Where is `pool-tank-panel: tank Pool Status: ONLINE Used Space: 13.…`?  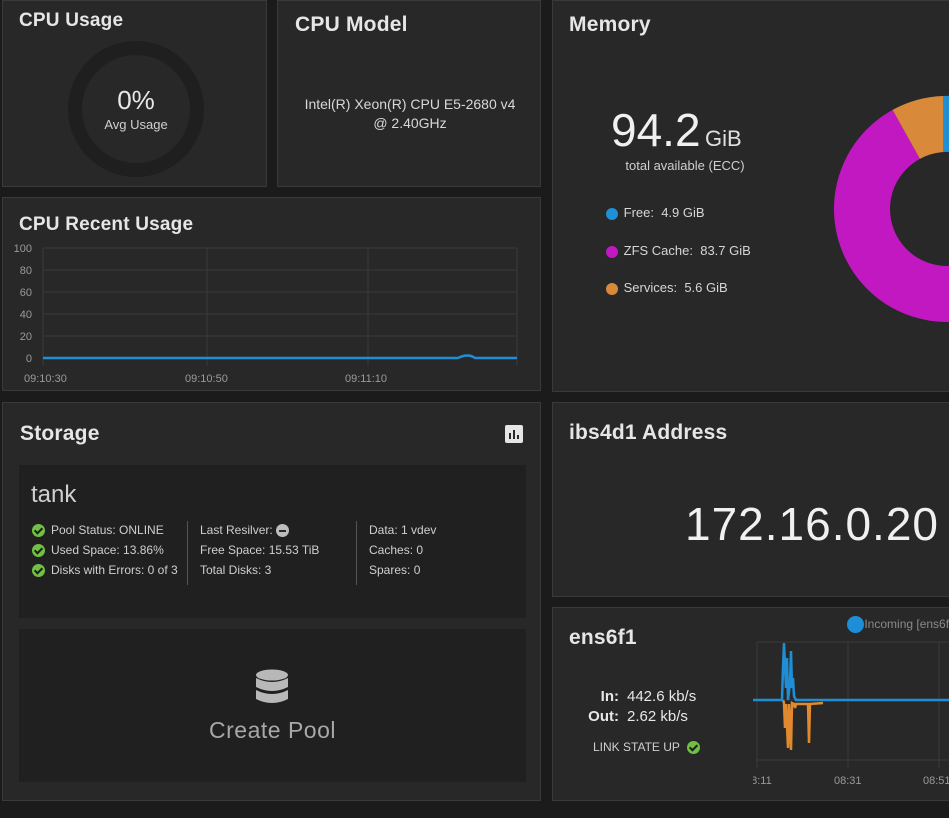 pool-tank-panel: tank Pool Status: ONLINE Used Space: 13.… is located at coordinates (272, 541).